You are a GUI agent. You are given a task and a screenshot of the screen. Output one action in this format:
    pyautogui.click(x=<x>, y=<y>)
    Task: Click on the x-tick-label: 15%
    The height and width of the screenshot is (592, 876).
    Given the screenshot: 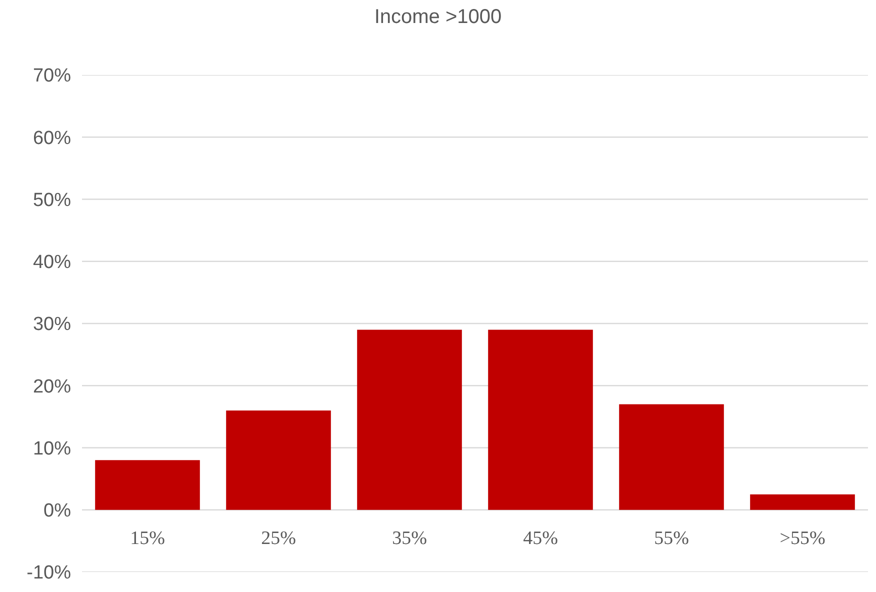 What is the action you would take?
    pyautogui.click(x=148, y=538)
    